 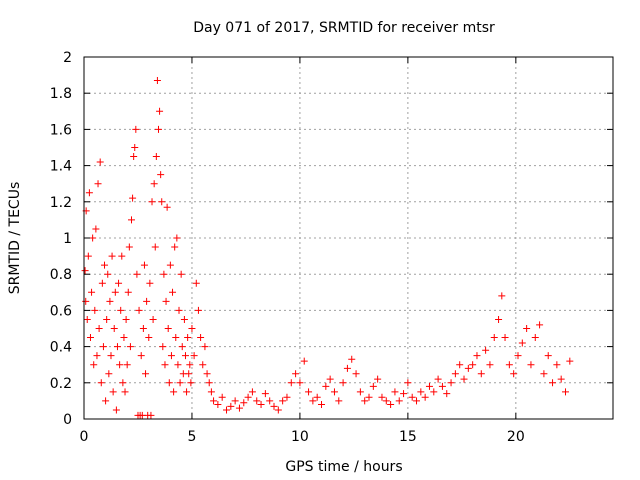 What do you see at coordinates (516, 437) in the screenshot?
I see `x-tick-label: 20` at bounding box center [516, 437].